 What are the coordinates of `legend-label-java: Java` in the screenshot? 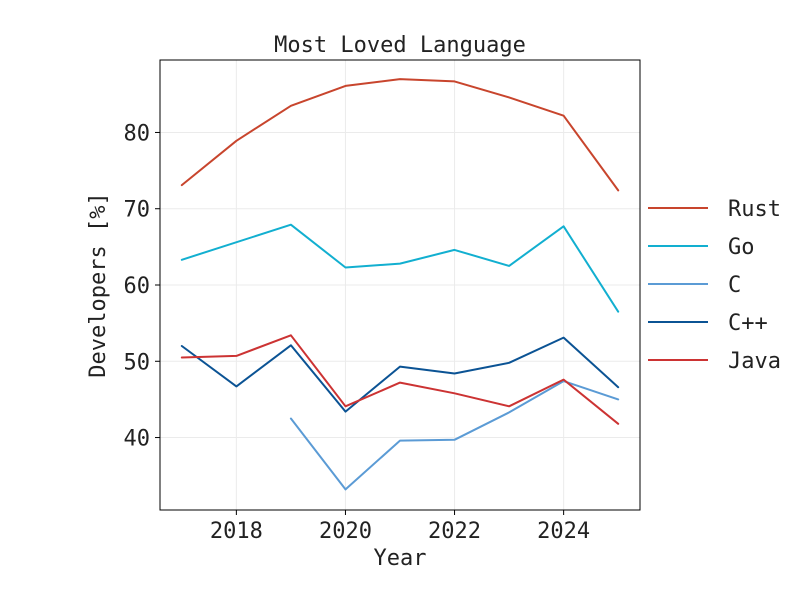 It's located at (754, 361).